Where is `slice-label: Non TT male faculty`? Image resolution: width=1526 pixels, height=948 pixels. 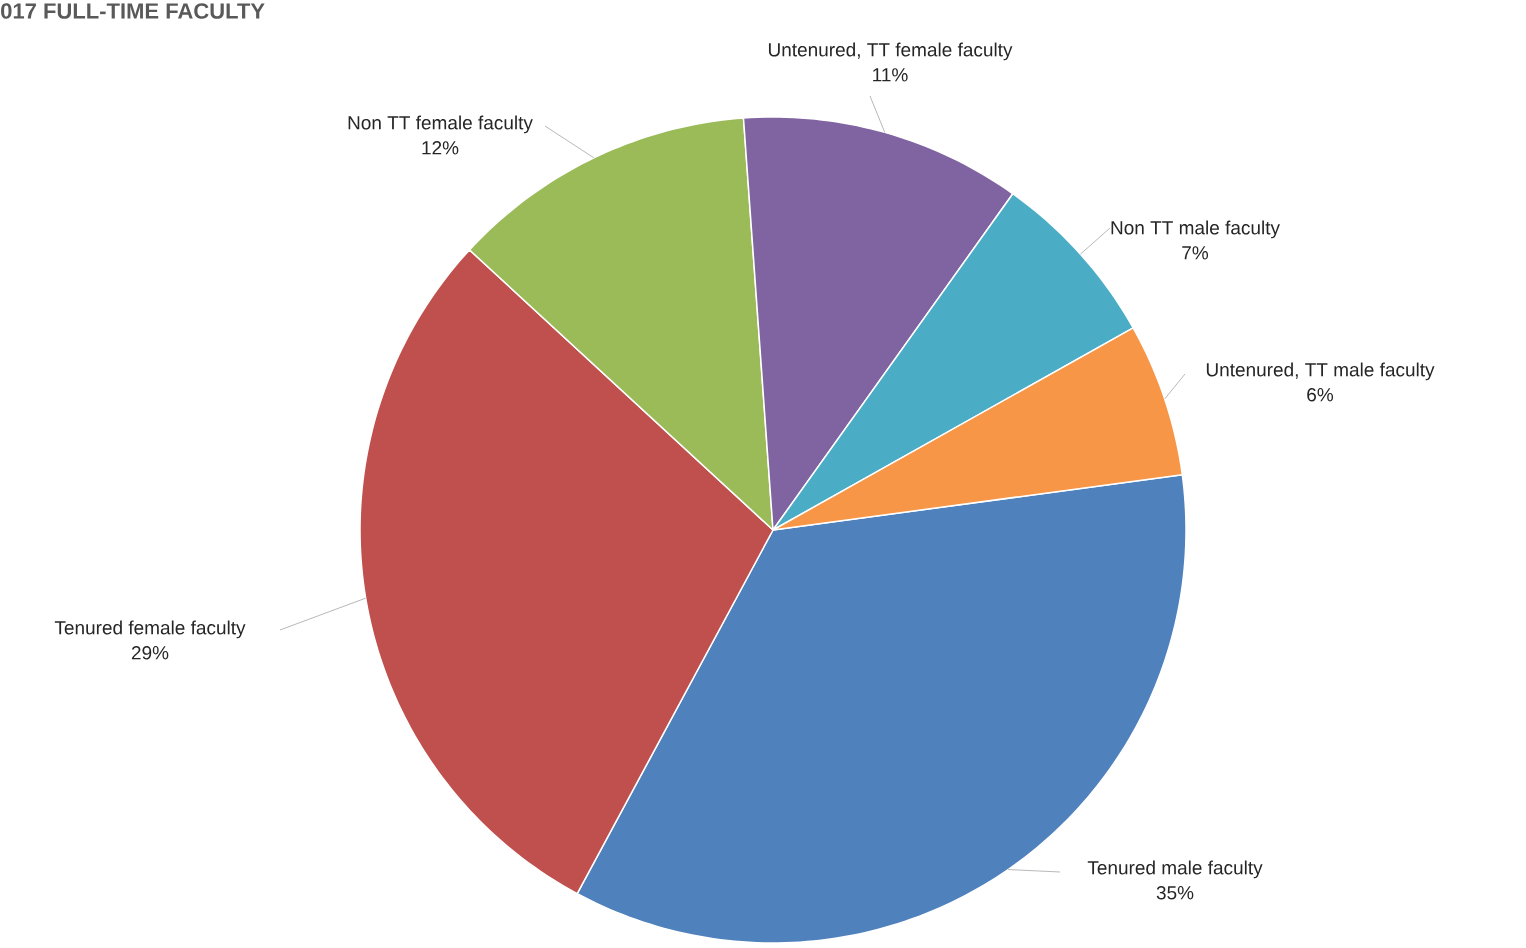
slice-label: Non TT male faculty is located at coordinates (1195, 229).